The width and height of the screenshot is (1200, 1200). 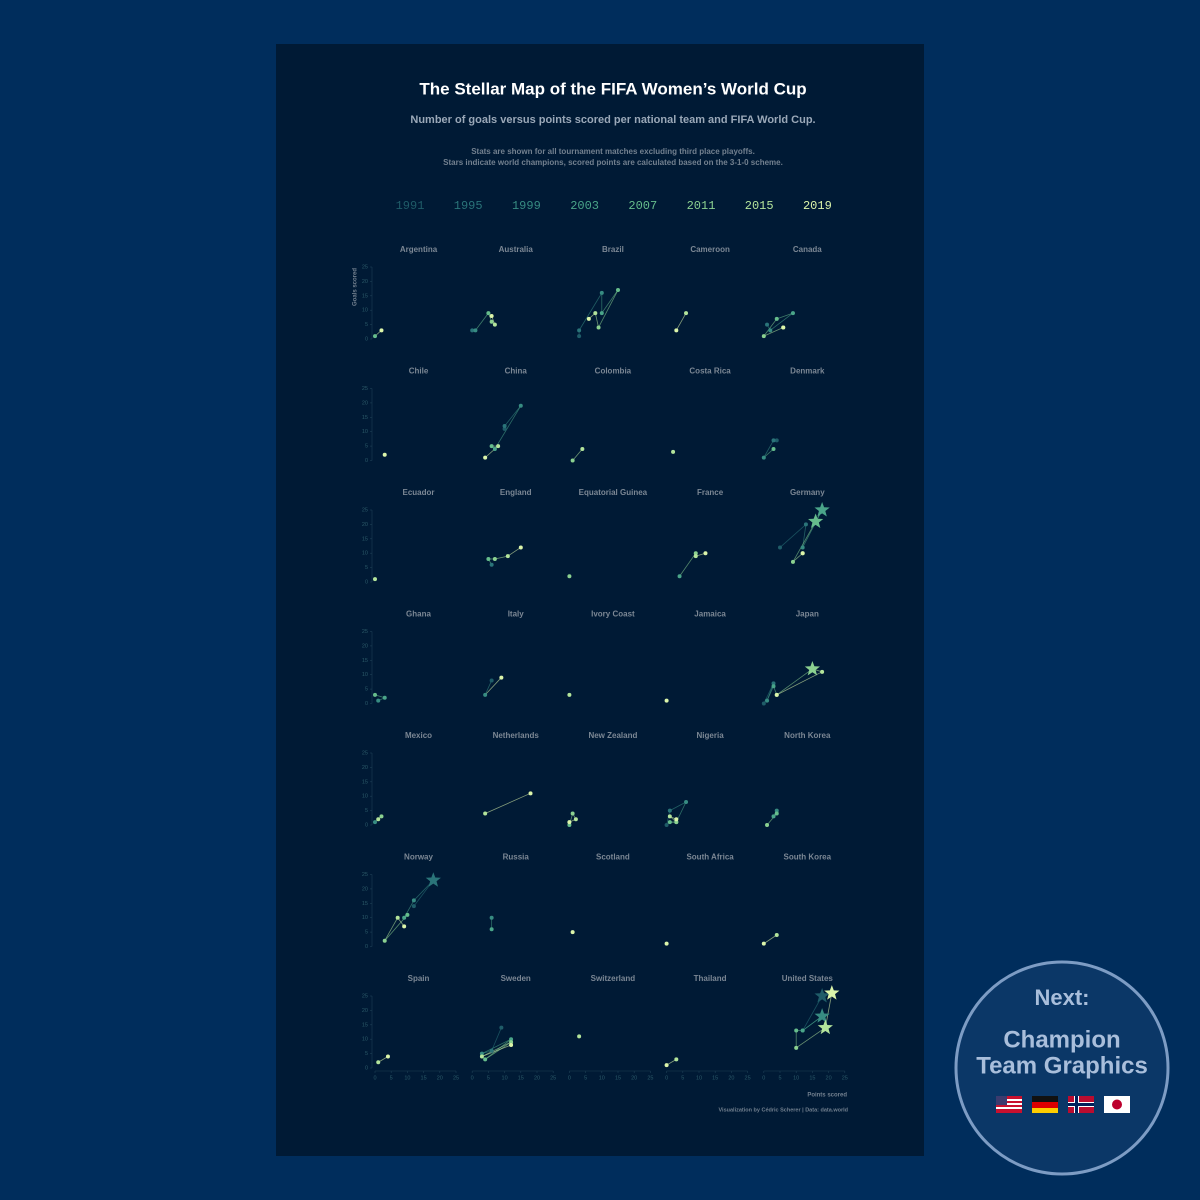 I want to click on y-tick-label: 20, so click(x=365, y=889).